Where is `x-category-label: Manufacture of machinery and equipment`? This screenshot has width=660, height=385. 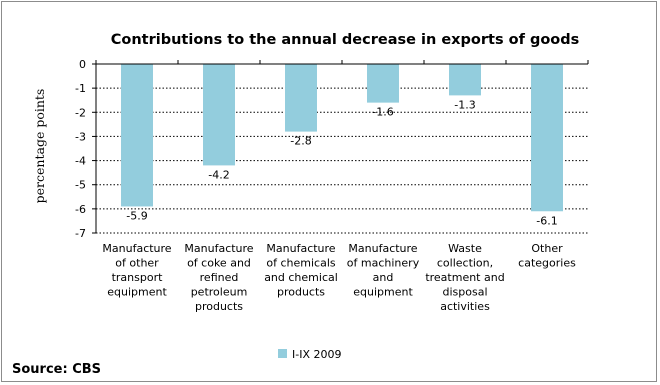
x-category-label: Manufacture of machinery and equipment is located at coordinates (383, 270).